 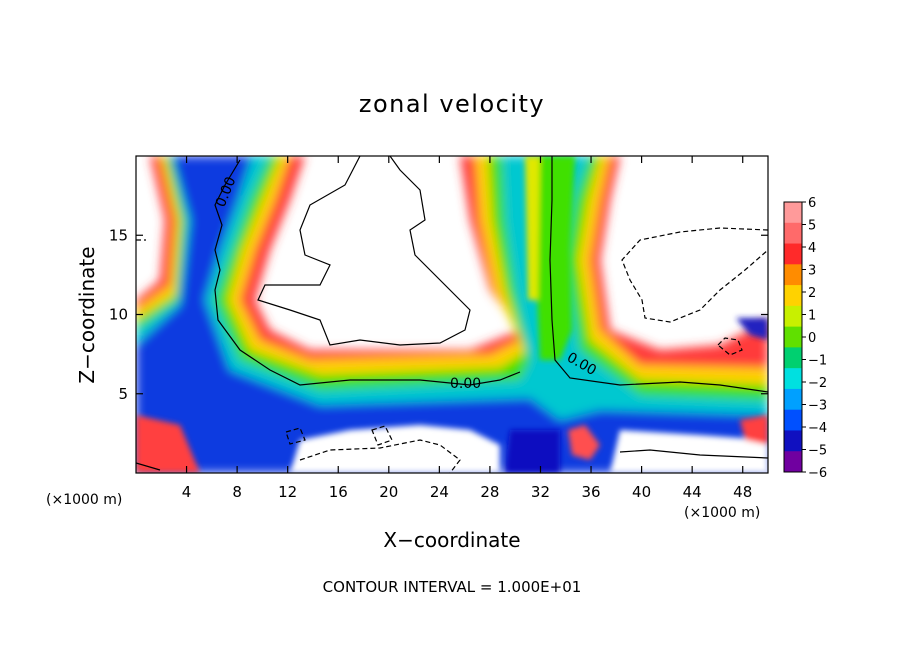 I want to click on colorbar-label: 5, so click(x=812, y=226).